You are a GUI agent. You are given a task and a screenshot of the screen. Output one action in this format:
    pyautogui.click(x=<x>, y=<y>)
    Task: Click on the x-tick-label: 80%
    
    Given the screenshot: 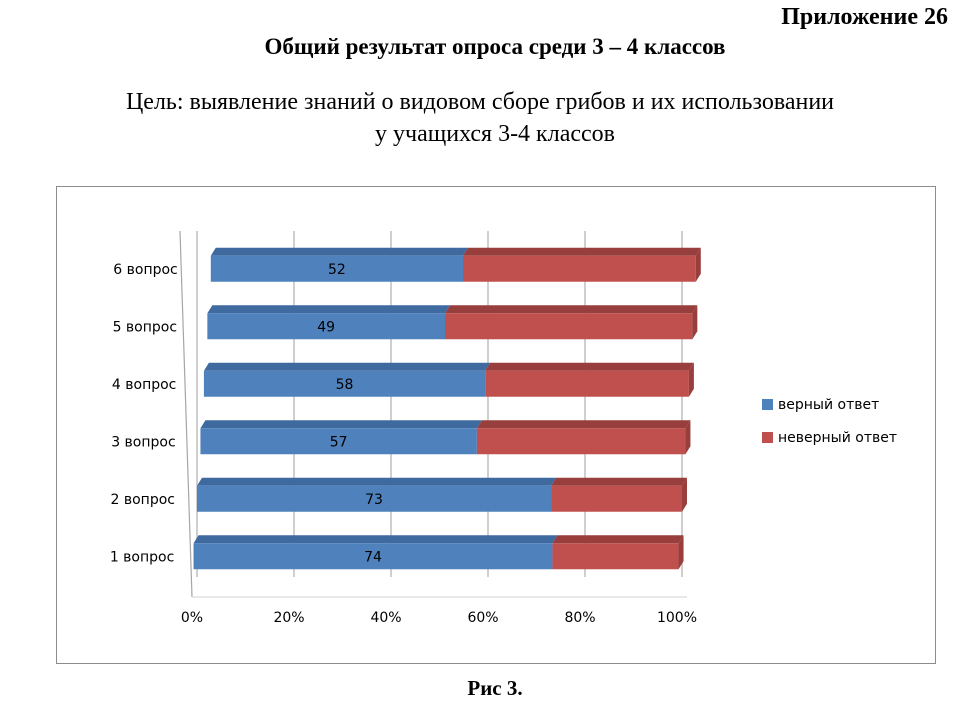 What is the action you would take?
    pyautogui.click(x=579, y=618)
    